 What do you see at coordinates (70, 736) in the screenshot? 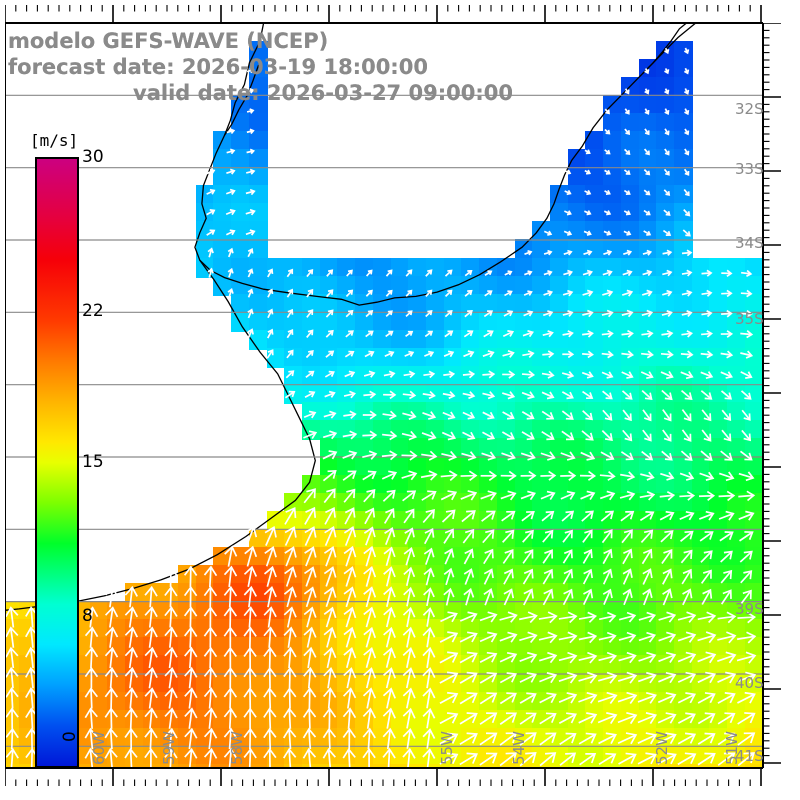
I see `colorbar-zero-label: 0` at bounding box center [70, 736].